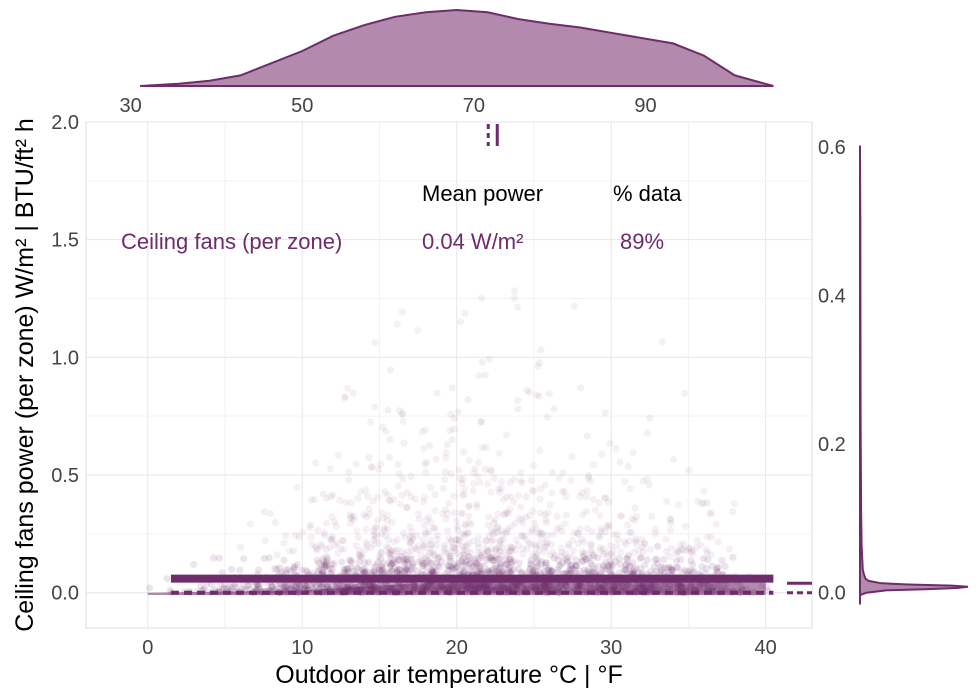 Image resolution: width=979 pixels, height=691 pixels. Describe the element at coordinates (130, 106) in the screenshot. I see `secondary-x-tick-label: 30` at that location.